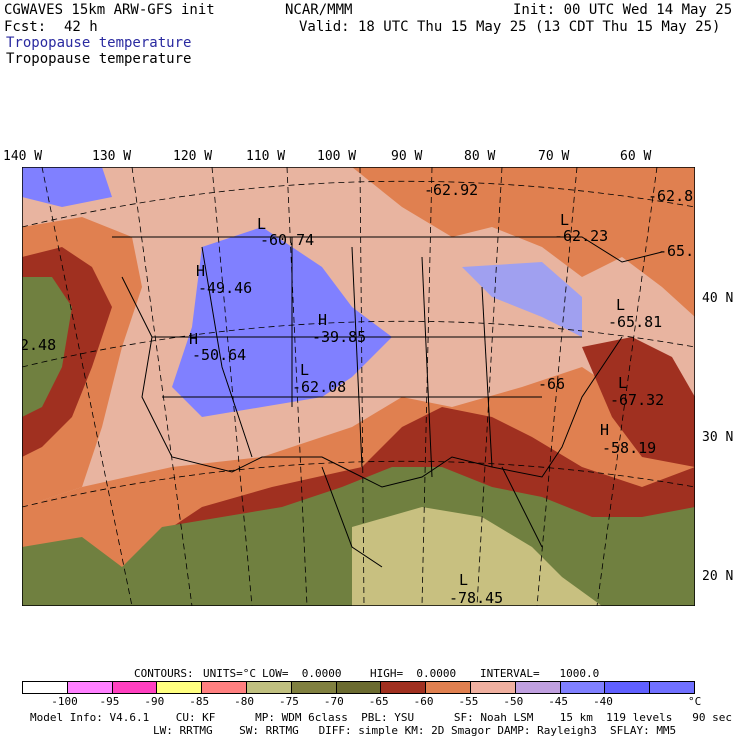 This screenshot has height=740, width=740. I want to click on lat-label: 40 N, so click(718, 298).